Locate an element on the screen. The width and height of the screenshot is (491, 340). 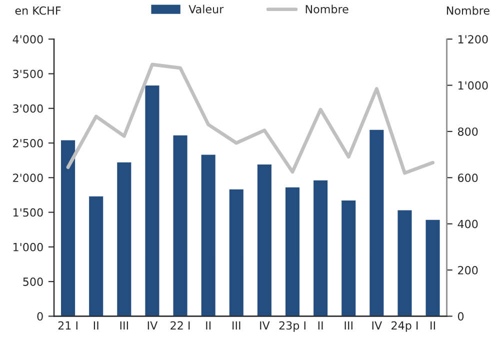
y-tick-label: 0 is located at coordinates (40, 316).